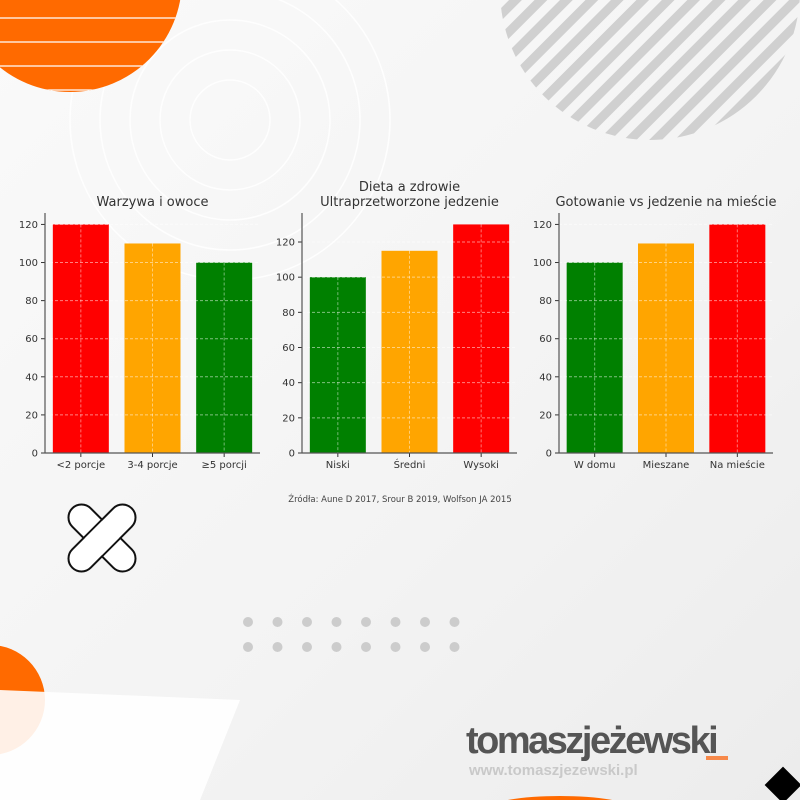 The width and height of the screenshot is (800, 800). Describe the element at coordinates (351, 634) in the screenshot. I see `dots-grid` at that location.